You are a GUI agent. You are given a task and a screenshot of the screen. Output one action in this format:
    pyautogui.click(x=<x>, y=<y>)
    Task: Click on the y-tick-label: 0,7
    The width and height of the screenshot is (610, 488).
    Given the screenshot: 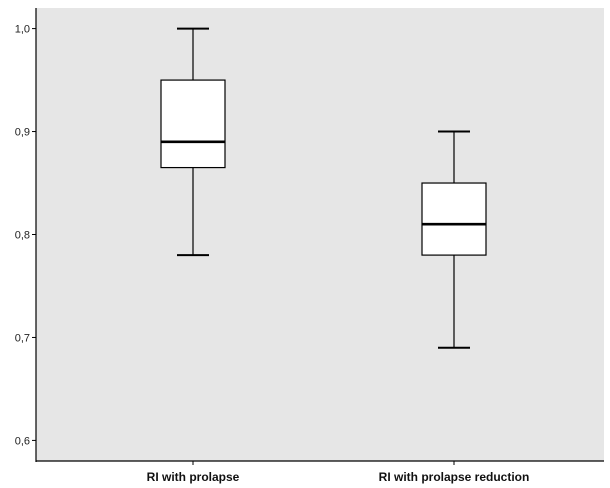 What is the action you would take?
    pyautogui.click(x=22, y=338)
    